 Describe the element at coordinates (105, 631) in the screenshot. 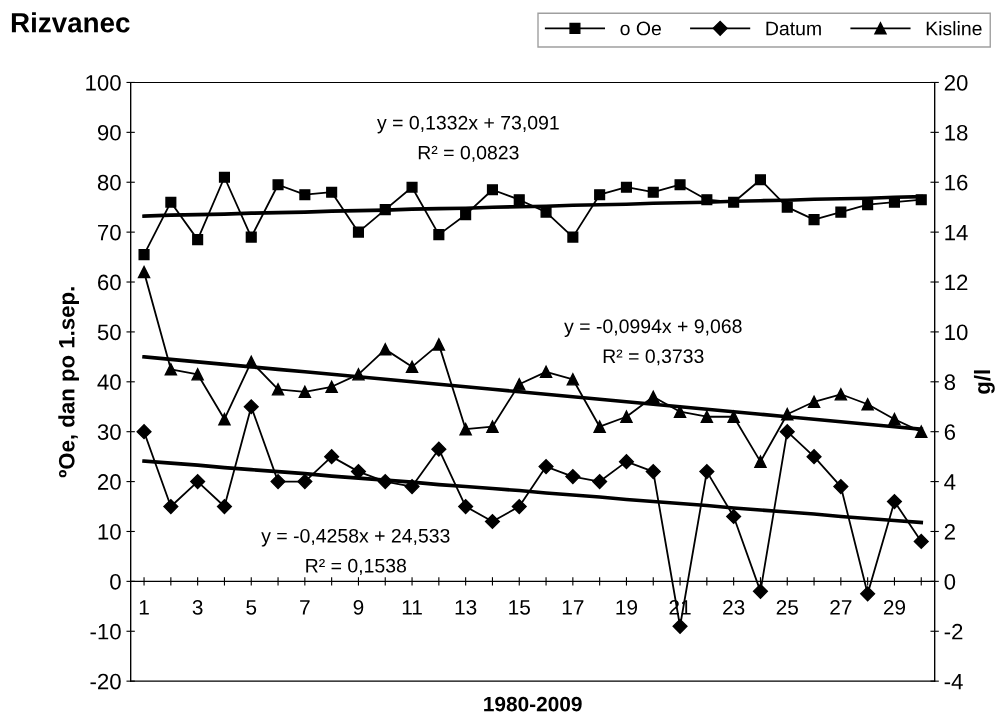

I see `y-tick-label: -10` at that location.